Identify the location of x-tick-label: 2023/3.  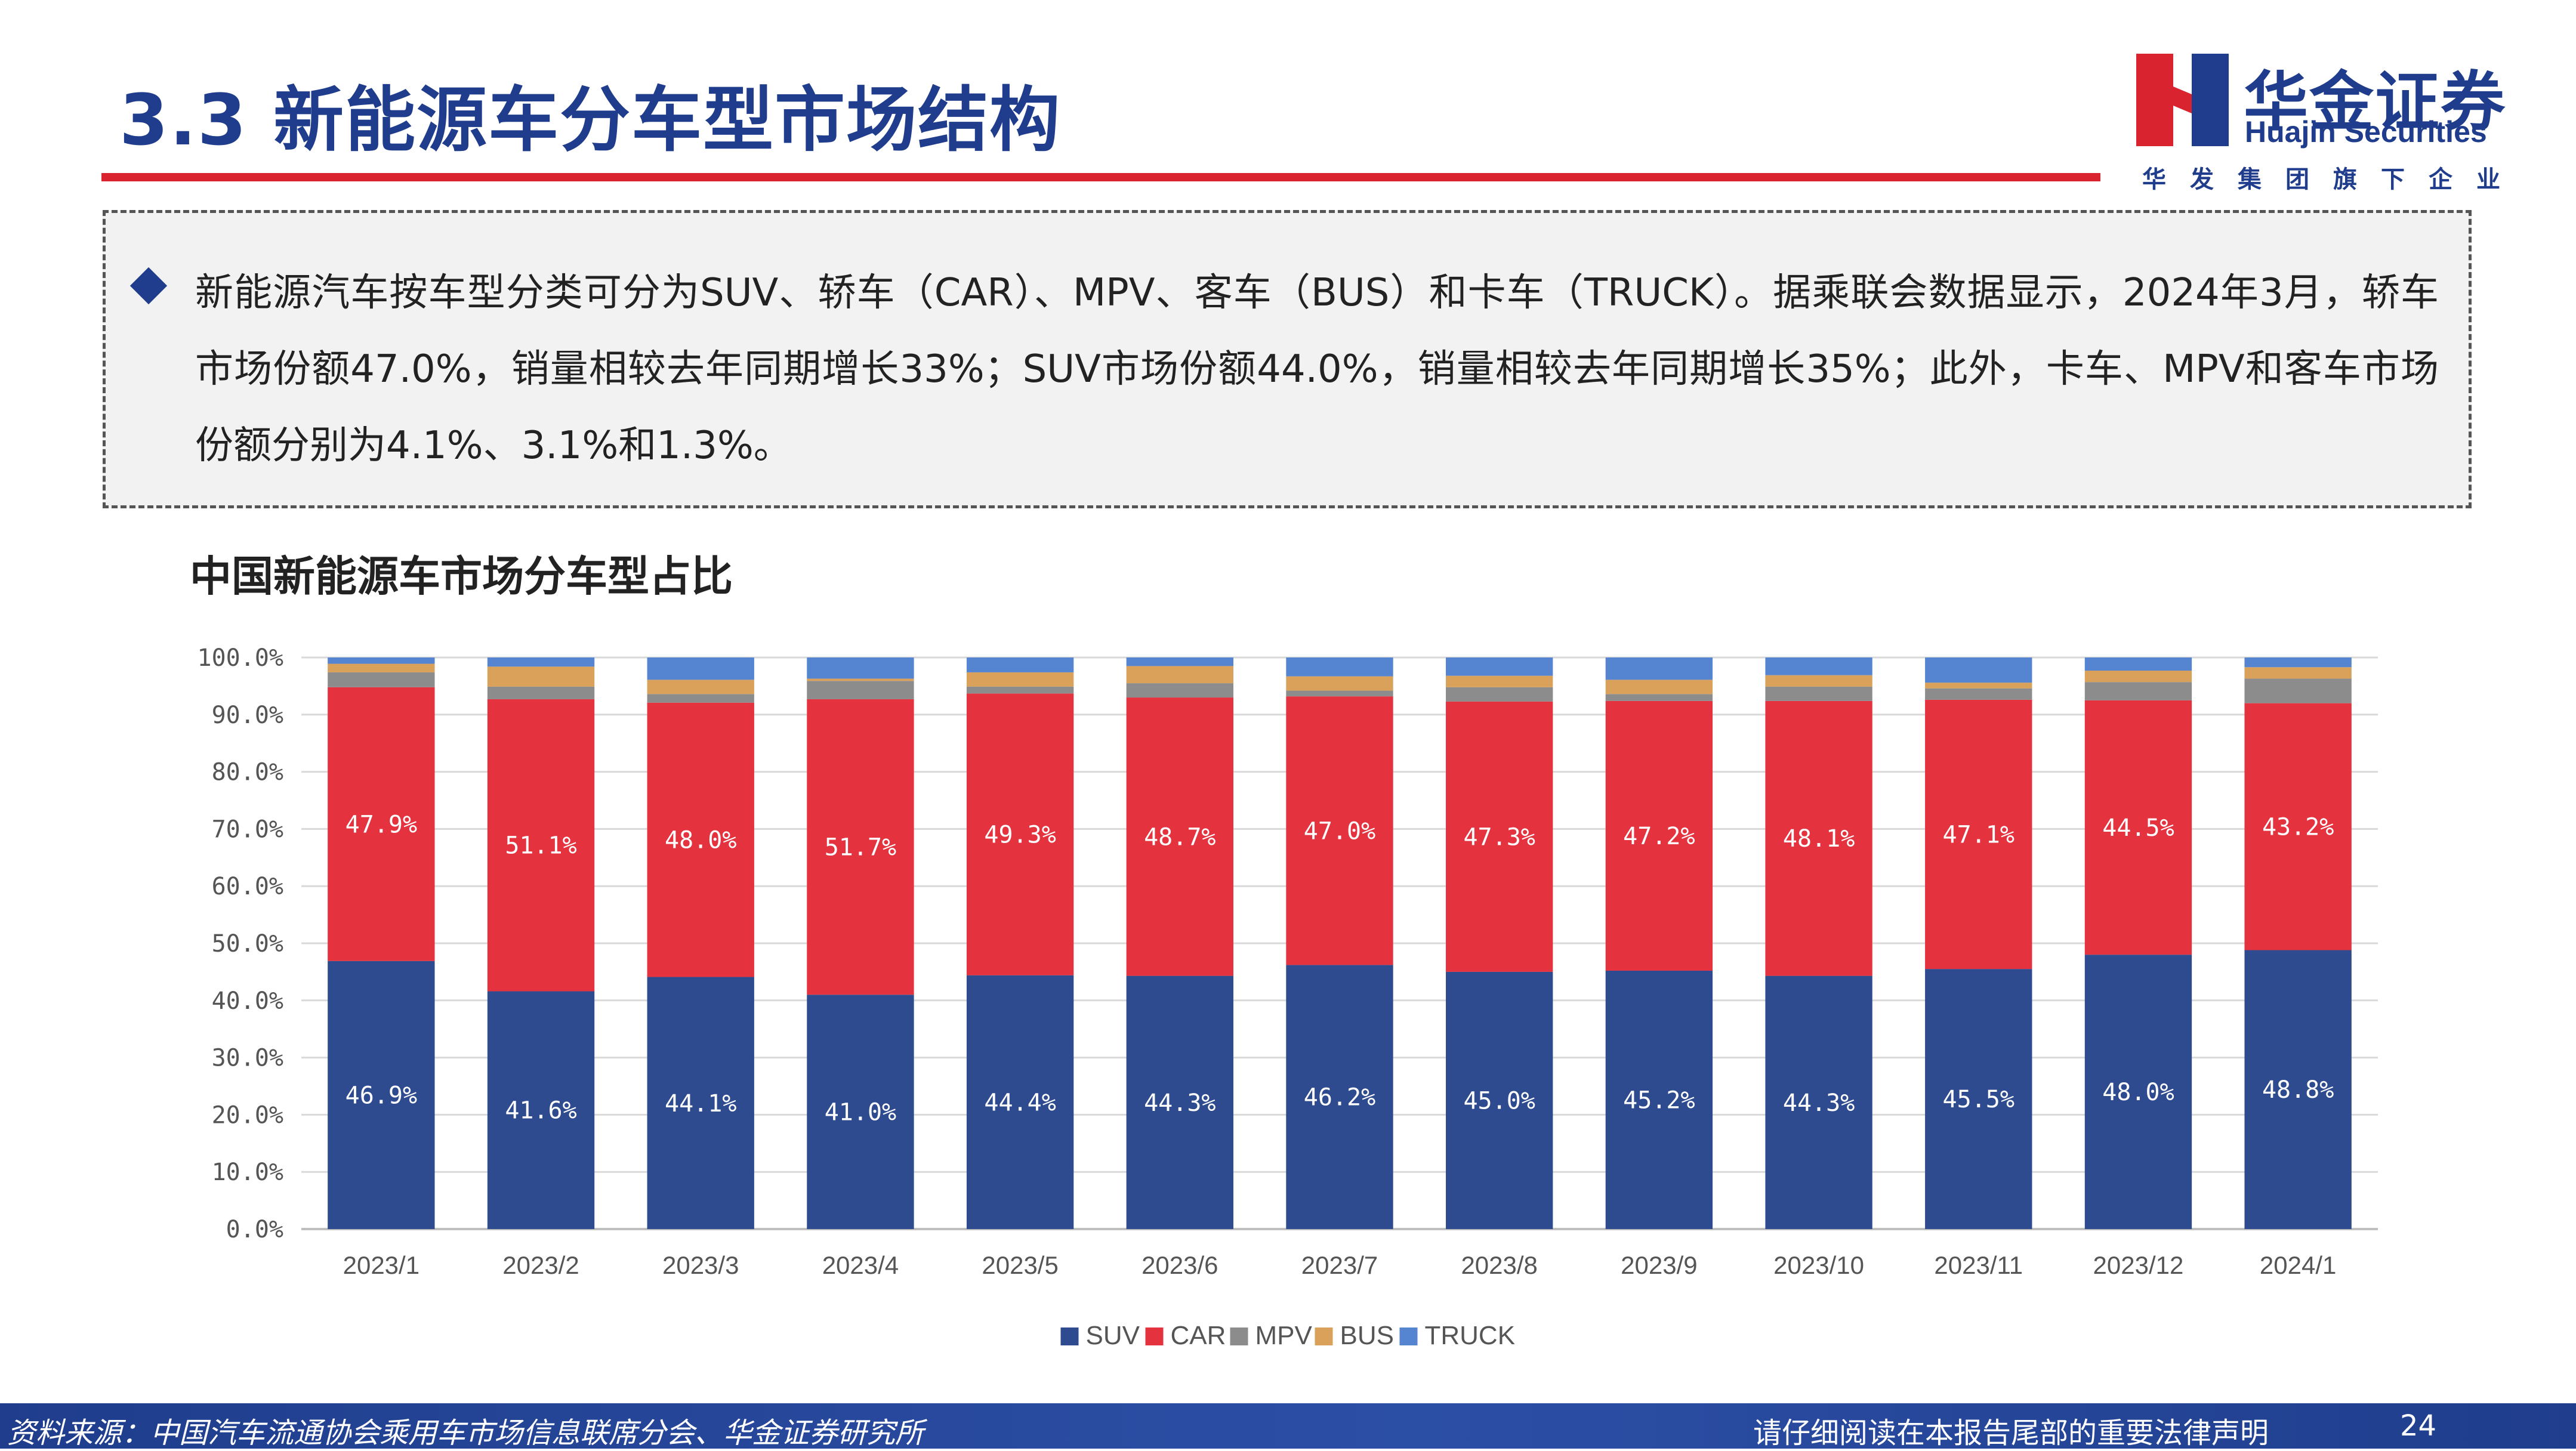
(700, 1265).